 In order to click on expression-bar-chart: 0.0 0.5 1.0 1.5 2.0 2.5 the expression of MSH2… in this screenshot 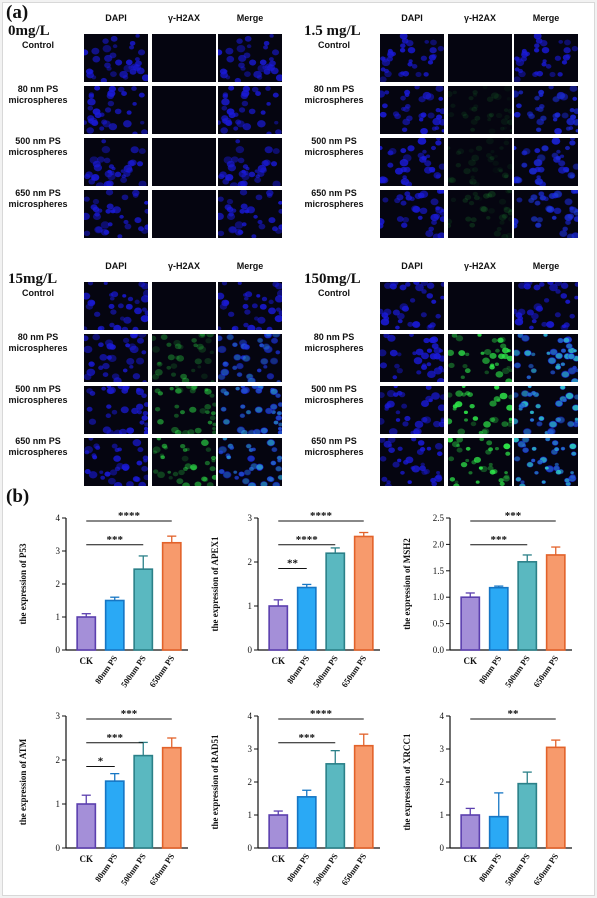, I will do `click(486, 599)`.